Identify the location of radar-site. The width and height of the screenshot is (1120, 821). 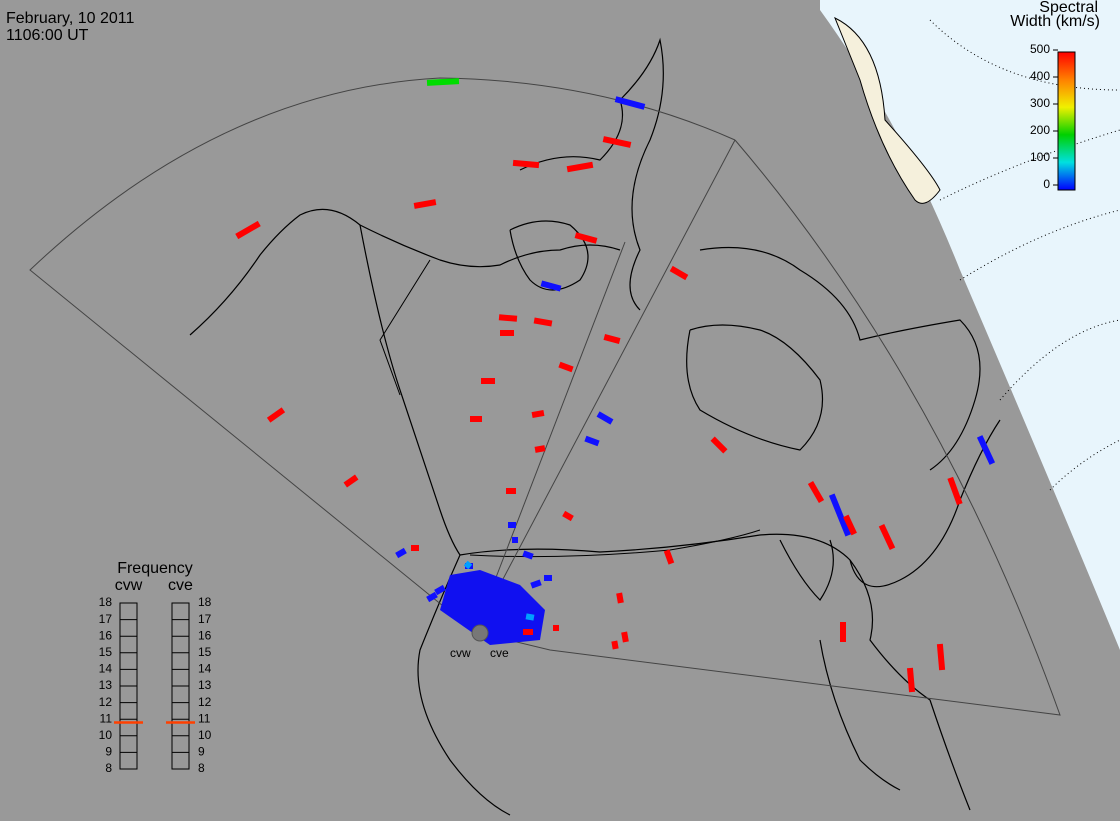
(480, 633).